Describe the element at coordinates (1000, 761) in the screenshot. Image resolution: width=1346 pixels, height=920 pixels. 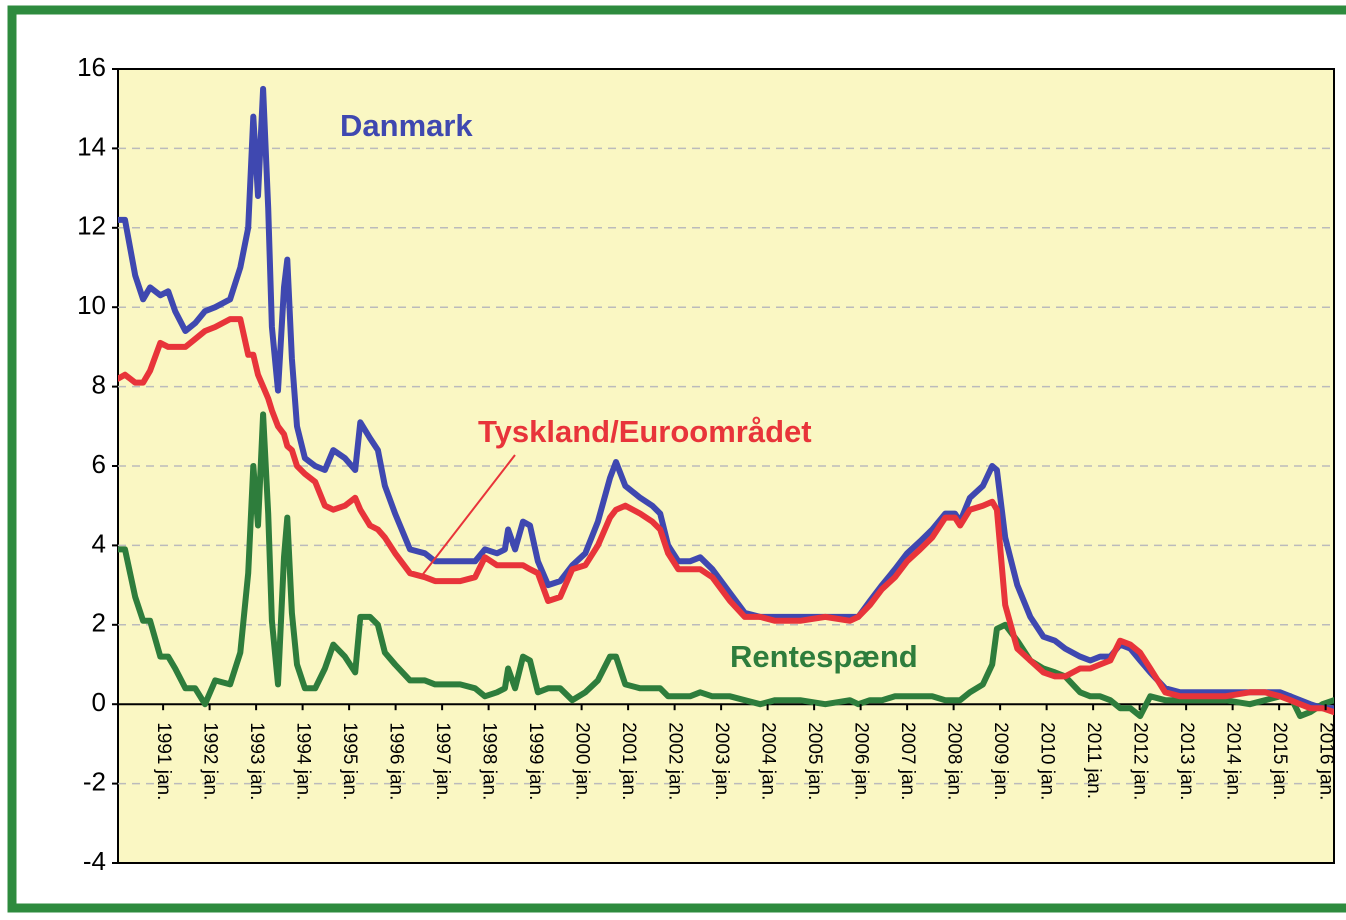
I see `x-tick-label: 2009 jan.` at that location.